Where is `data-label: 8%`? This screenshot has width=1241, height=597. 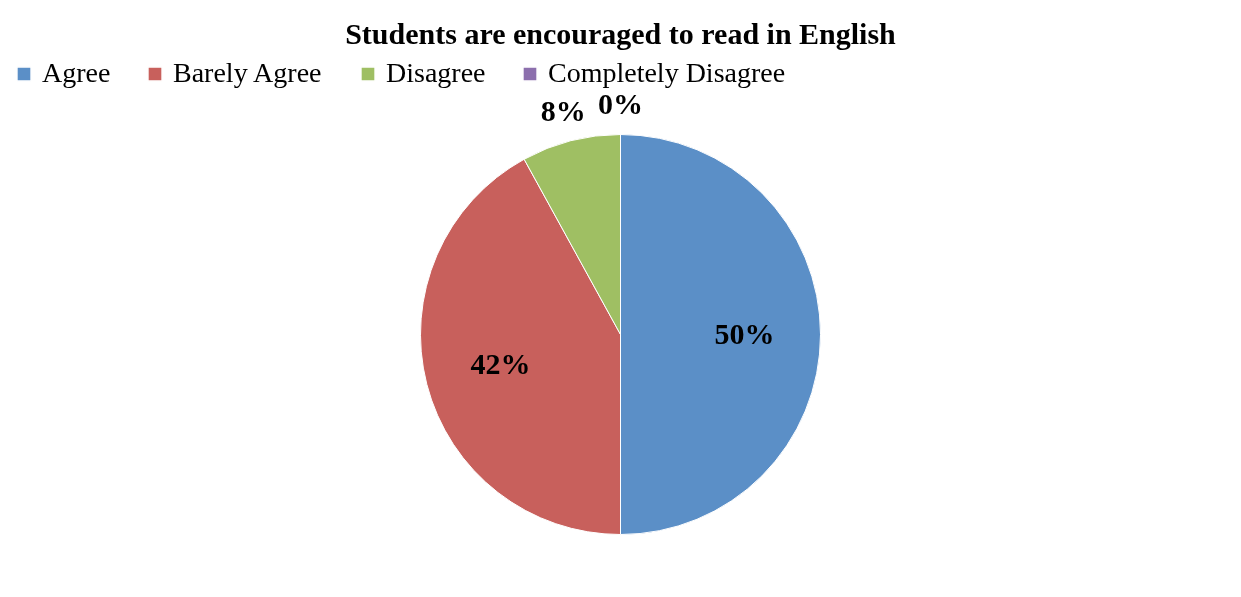
data-label: 8% is located at coordinates (563, 110).